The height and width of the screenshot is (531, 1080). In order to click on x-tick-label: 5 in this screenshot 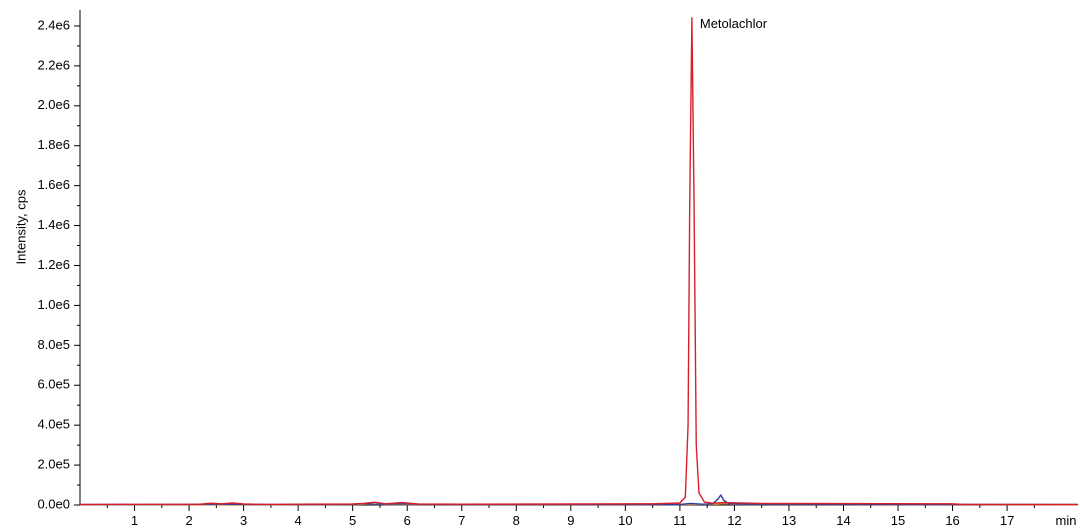, I will do `click(352, 520)`.